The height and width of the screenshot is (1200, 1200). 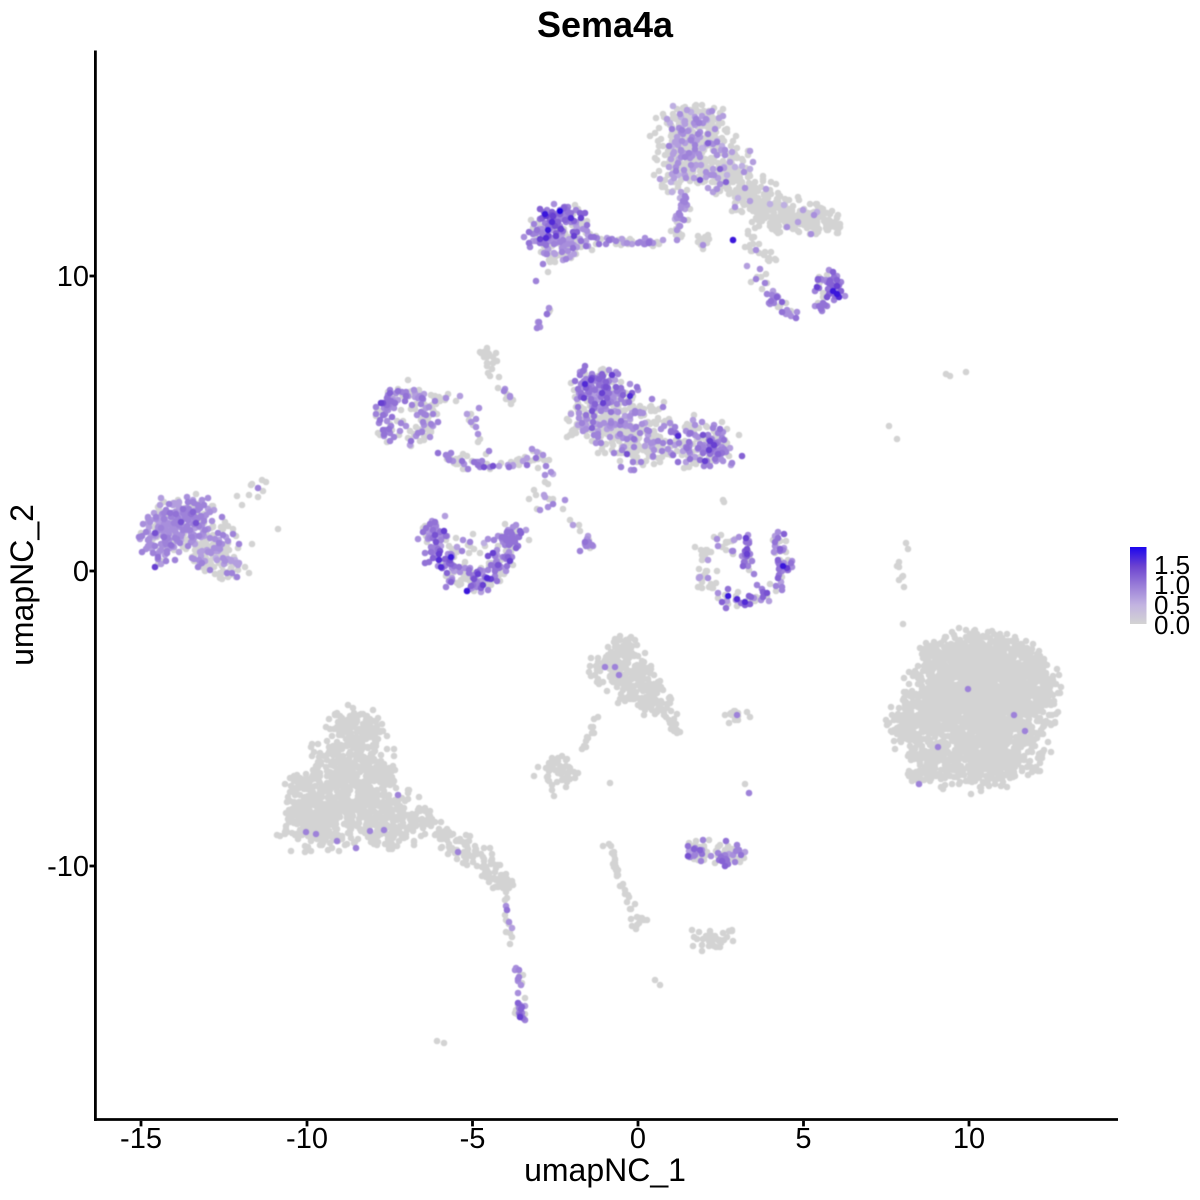 What do you see at coordinates (605, 1170) in the screenshot?
I see `svg-text: umapNC_1` at bounding box center [605, 1170].